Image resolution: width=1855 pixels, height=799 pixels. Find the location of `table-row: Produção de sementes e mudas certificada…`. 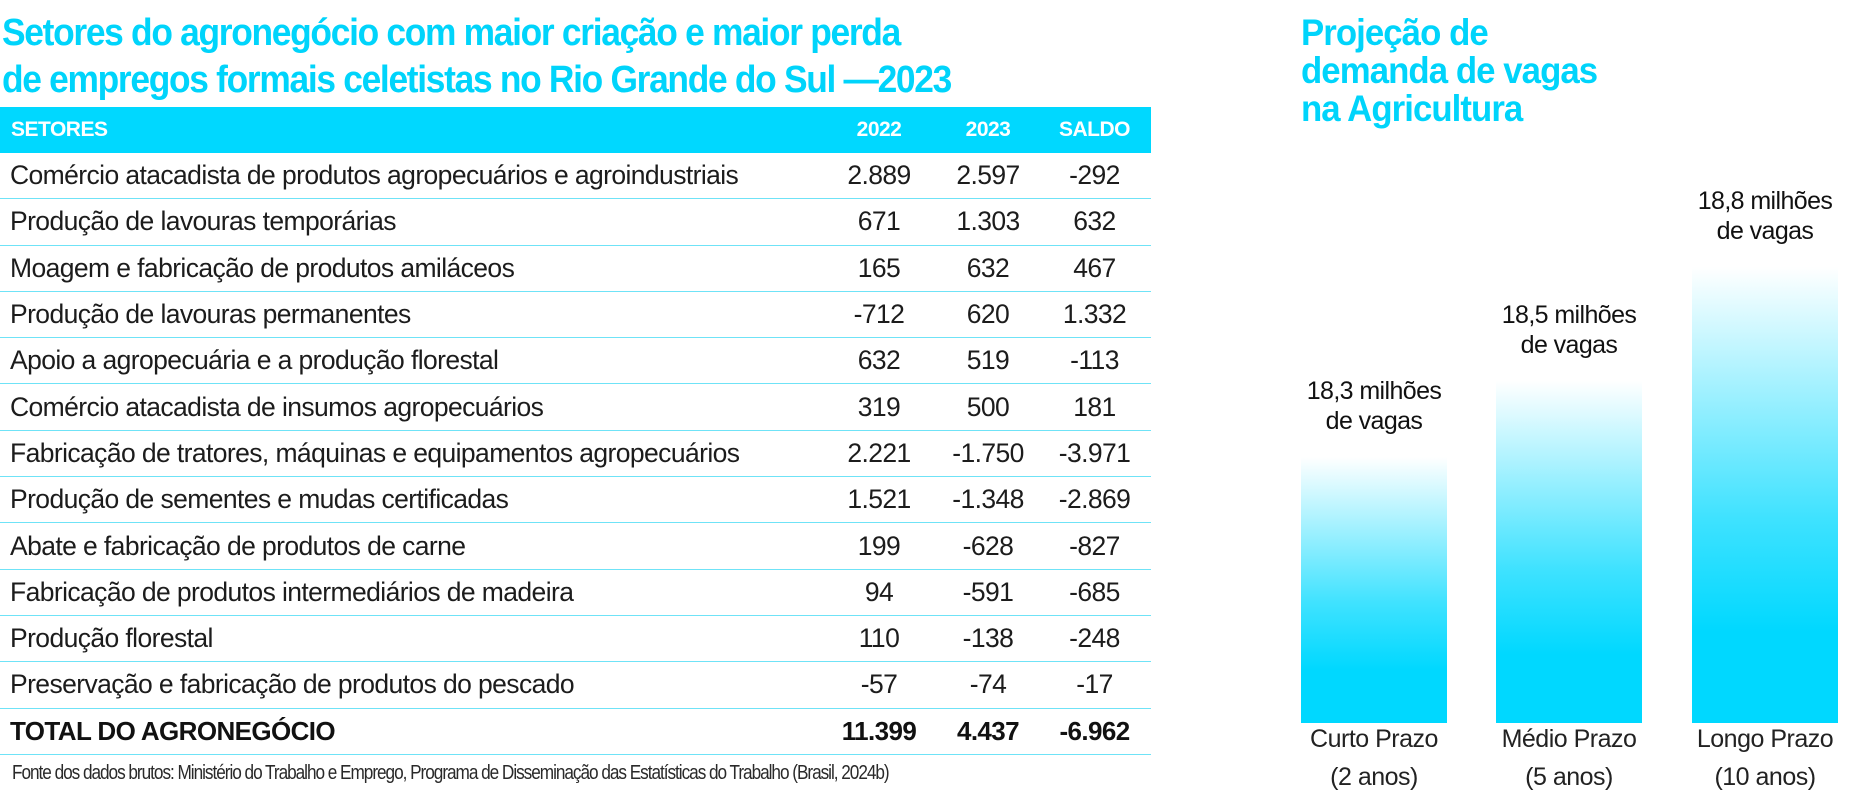

table-row: Produção de sementes e mudas certificada… is located at coordinates (575, 500).